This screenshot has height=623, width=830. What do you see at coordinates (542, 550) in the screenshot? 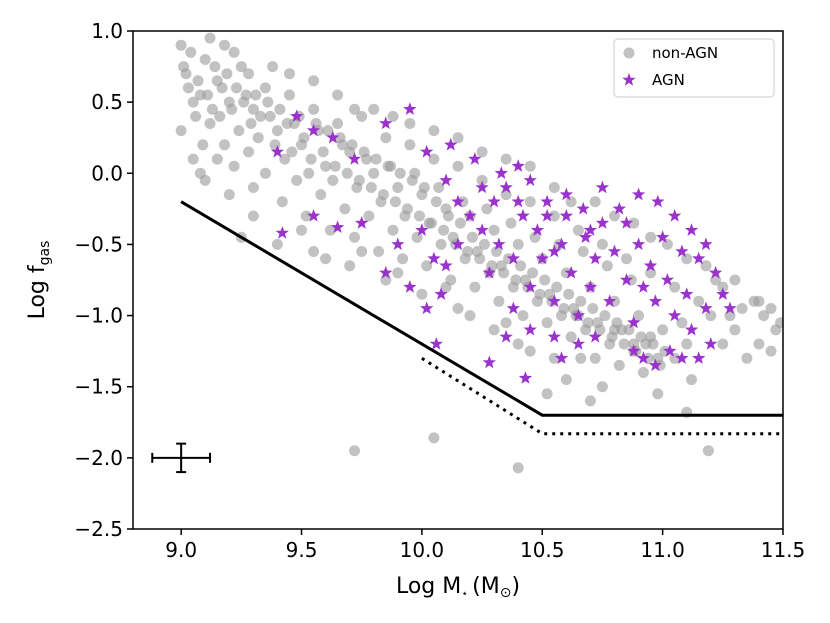
I see `x-tick-label: 10.5` at bounding box center [542, 550].